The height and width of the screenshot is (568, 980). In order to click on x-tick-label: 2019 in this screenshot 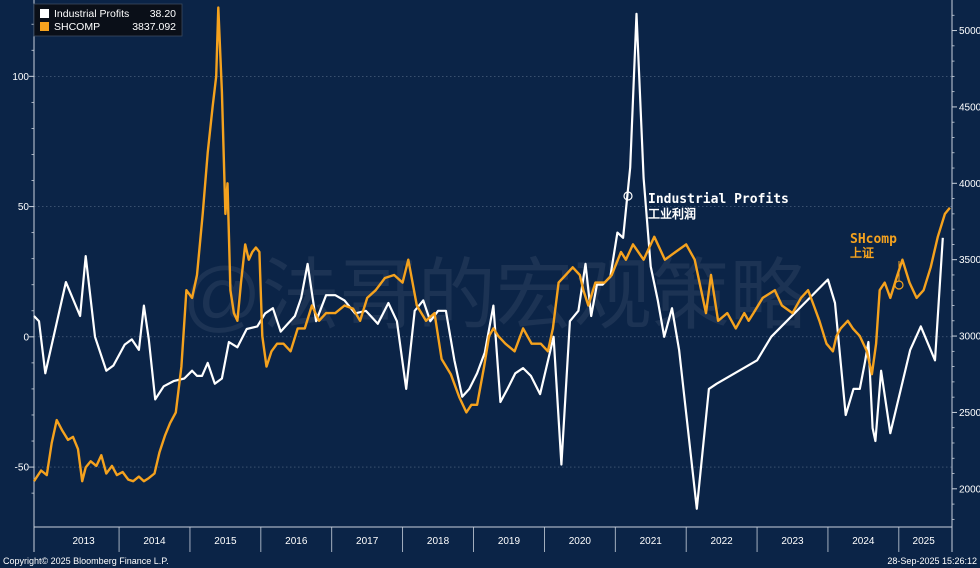, I will do `click(509, 541)`.